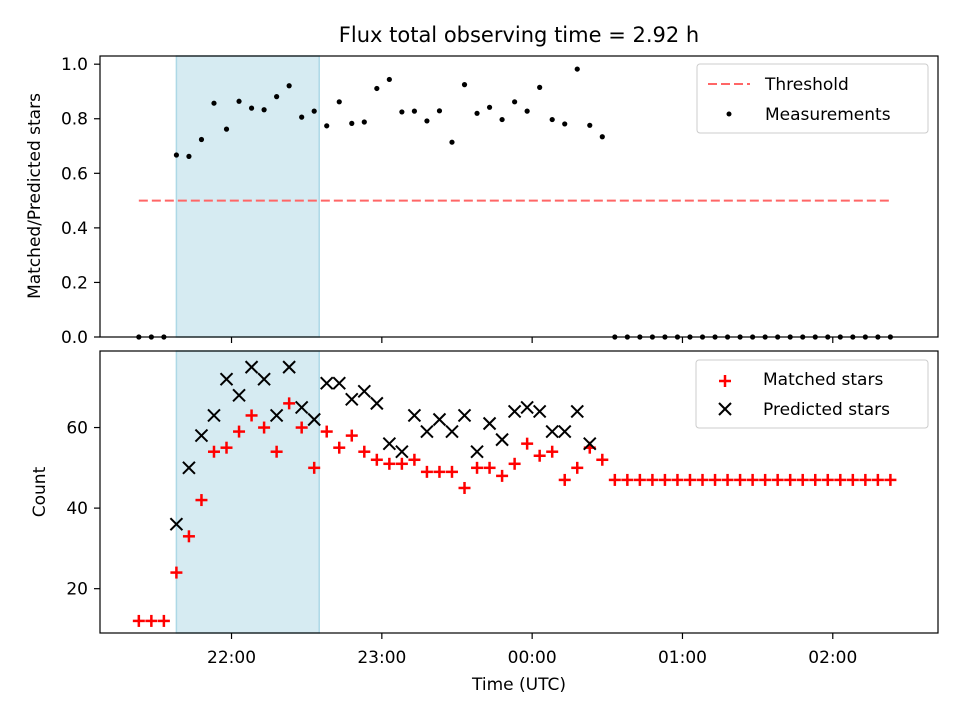  What do you see at coordinates (725, 381) in the screenshot?
I see `legend-matched-marker` at bounding box center [725, 381].